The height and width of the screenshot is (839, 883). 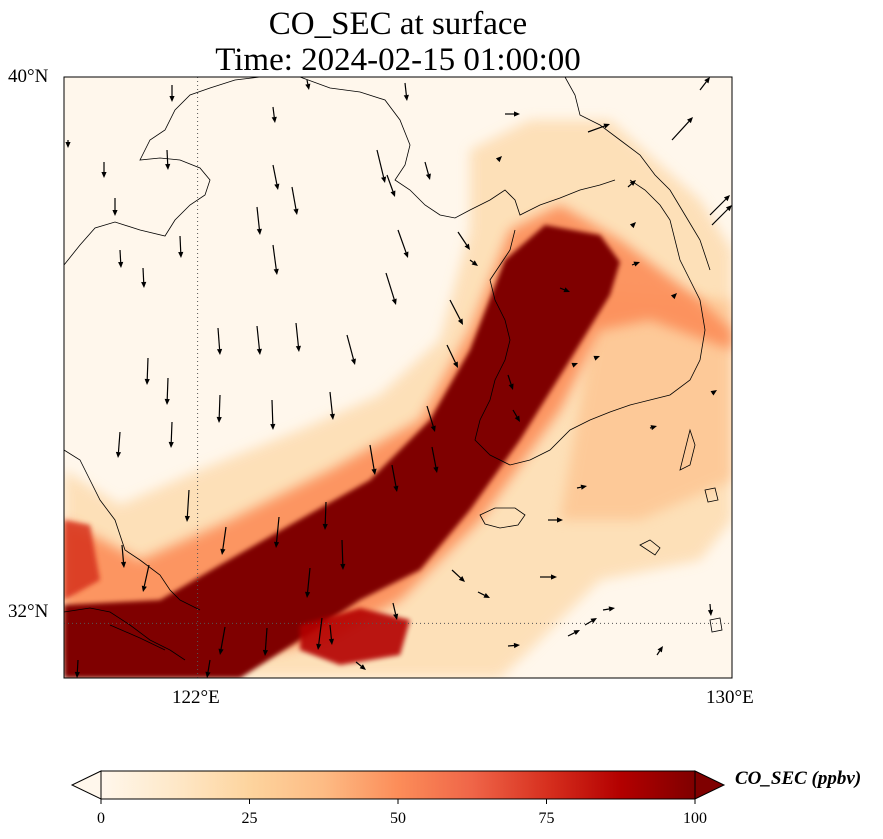 What do you see at coordinates (125, 634) in the screenshot?
I see `coastline-yangtze-estuary` at bounding box center [125, 634].